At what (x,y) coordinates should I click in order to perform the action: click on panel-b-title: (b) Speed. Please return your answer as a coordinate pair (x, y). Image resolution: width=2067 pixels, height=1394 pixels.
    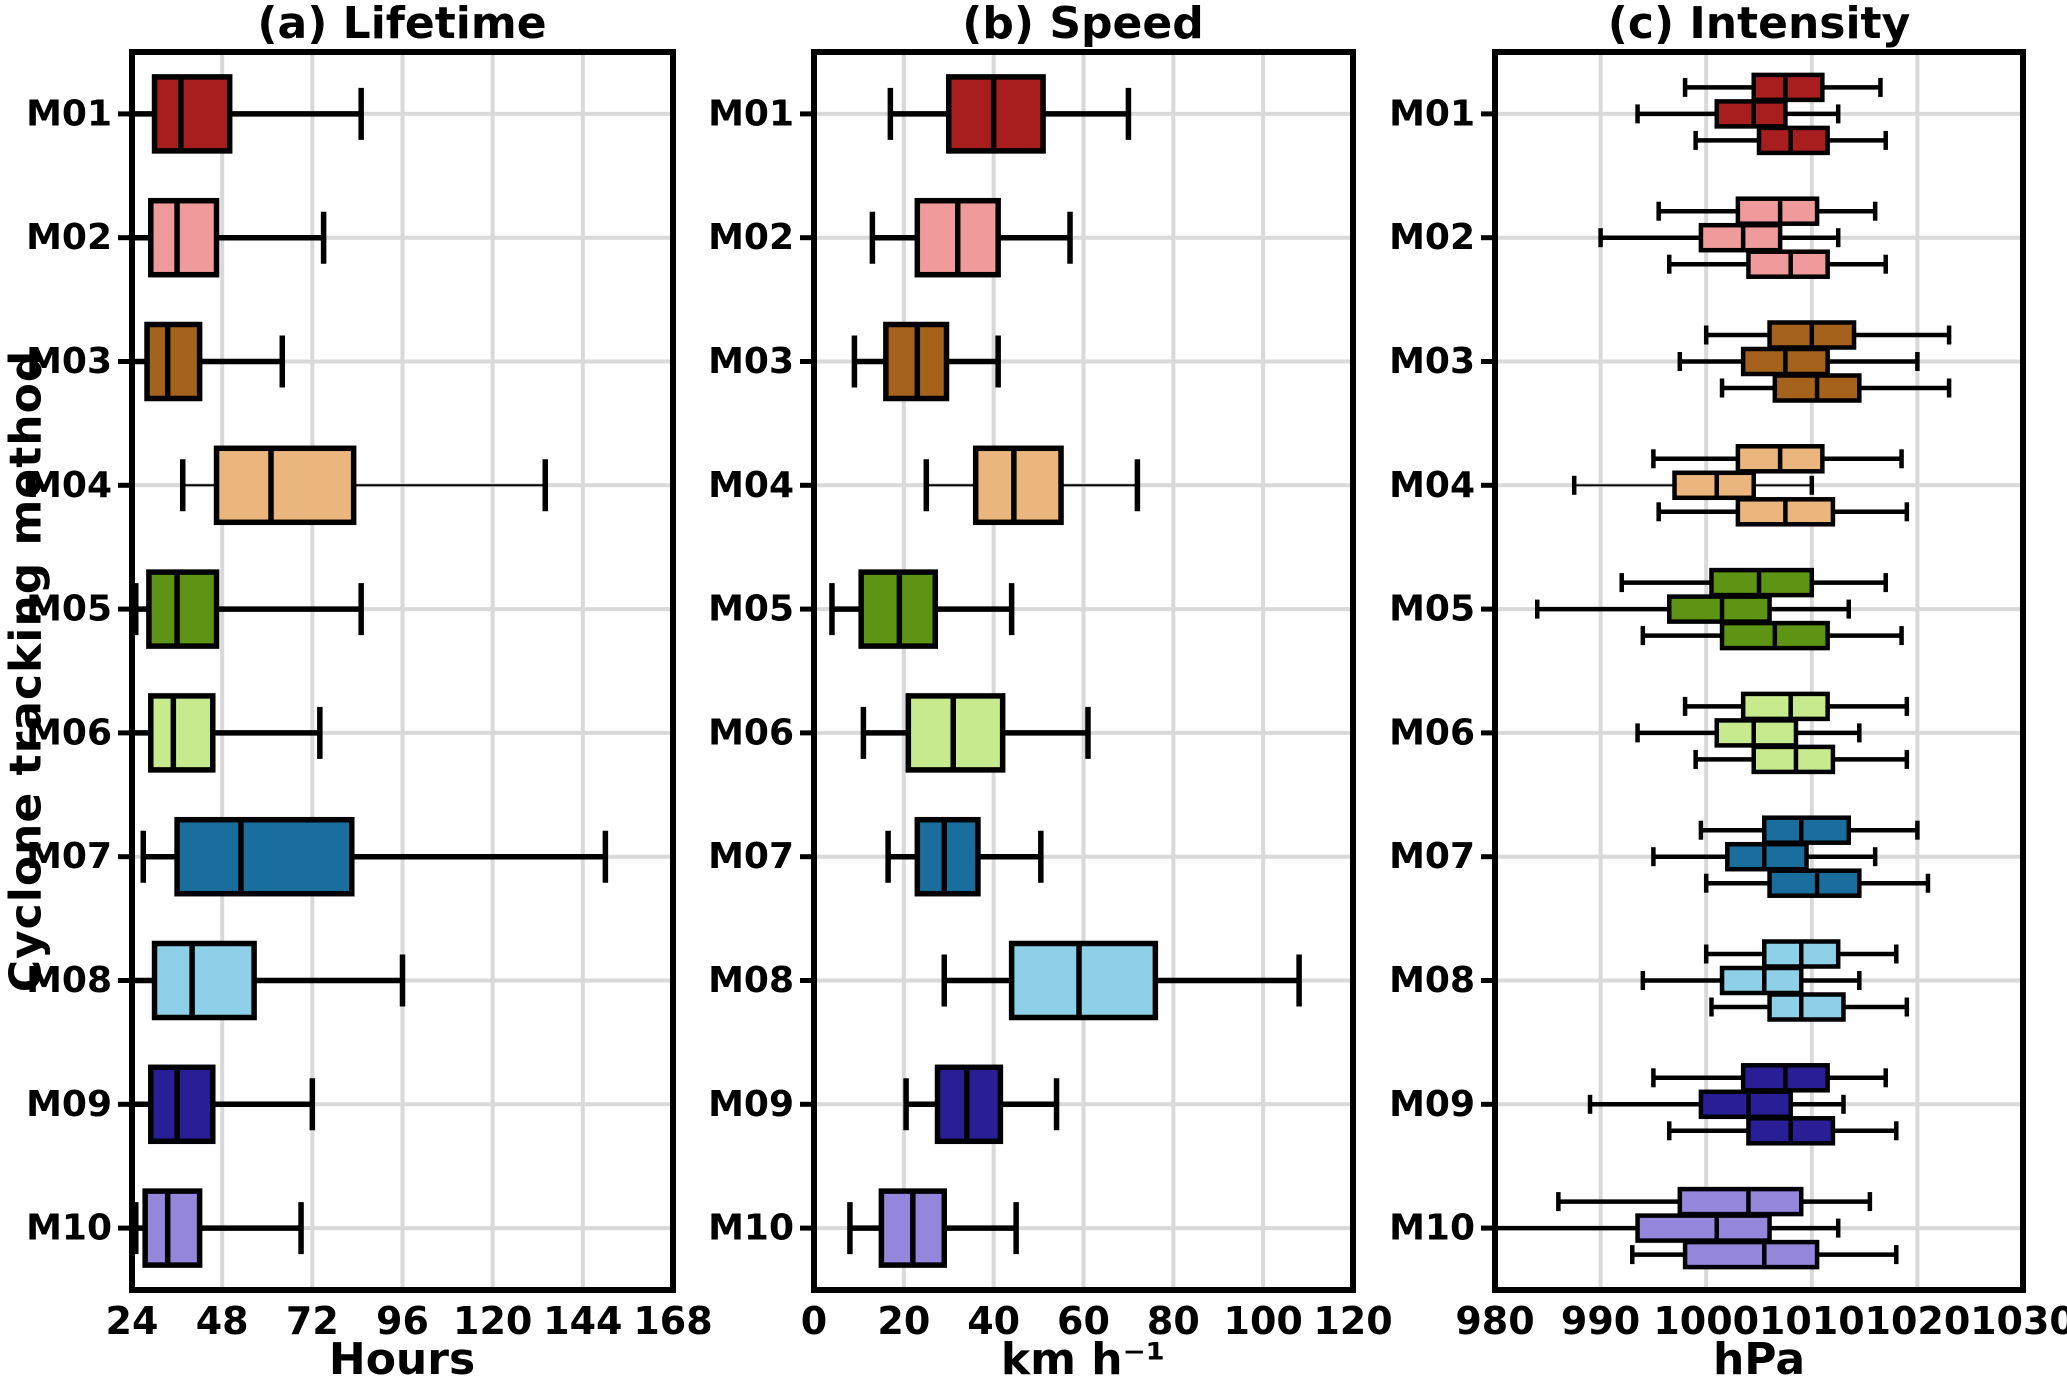
    Looking at the image, I should click on (1083, 24).